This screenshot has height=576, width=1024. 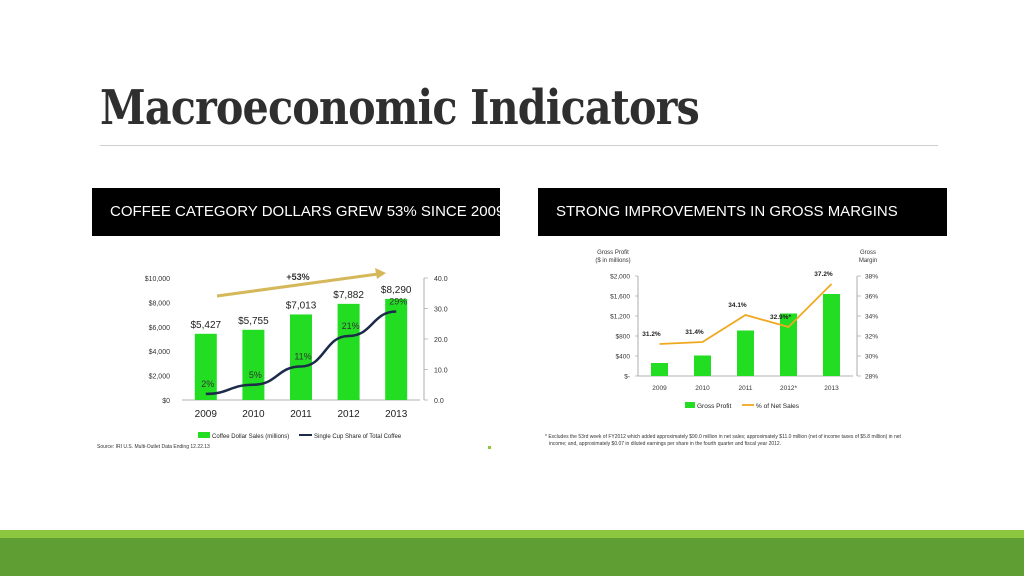 I want to click on right-y-tick: 36%, so click(x=871, y=297).